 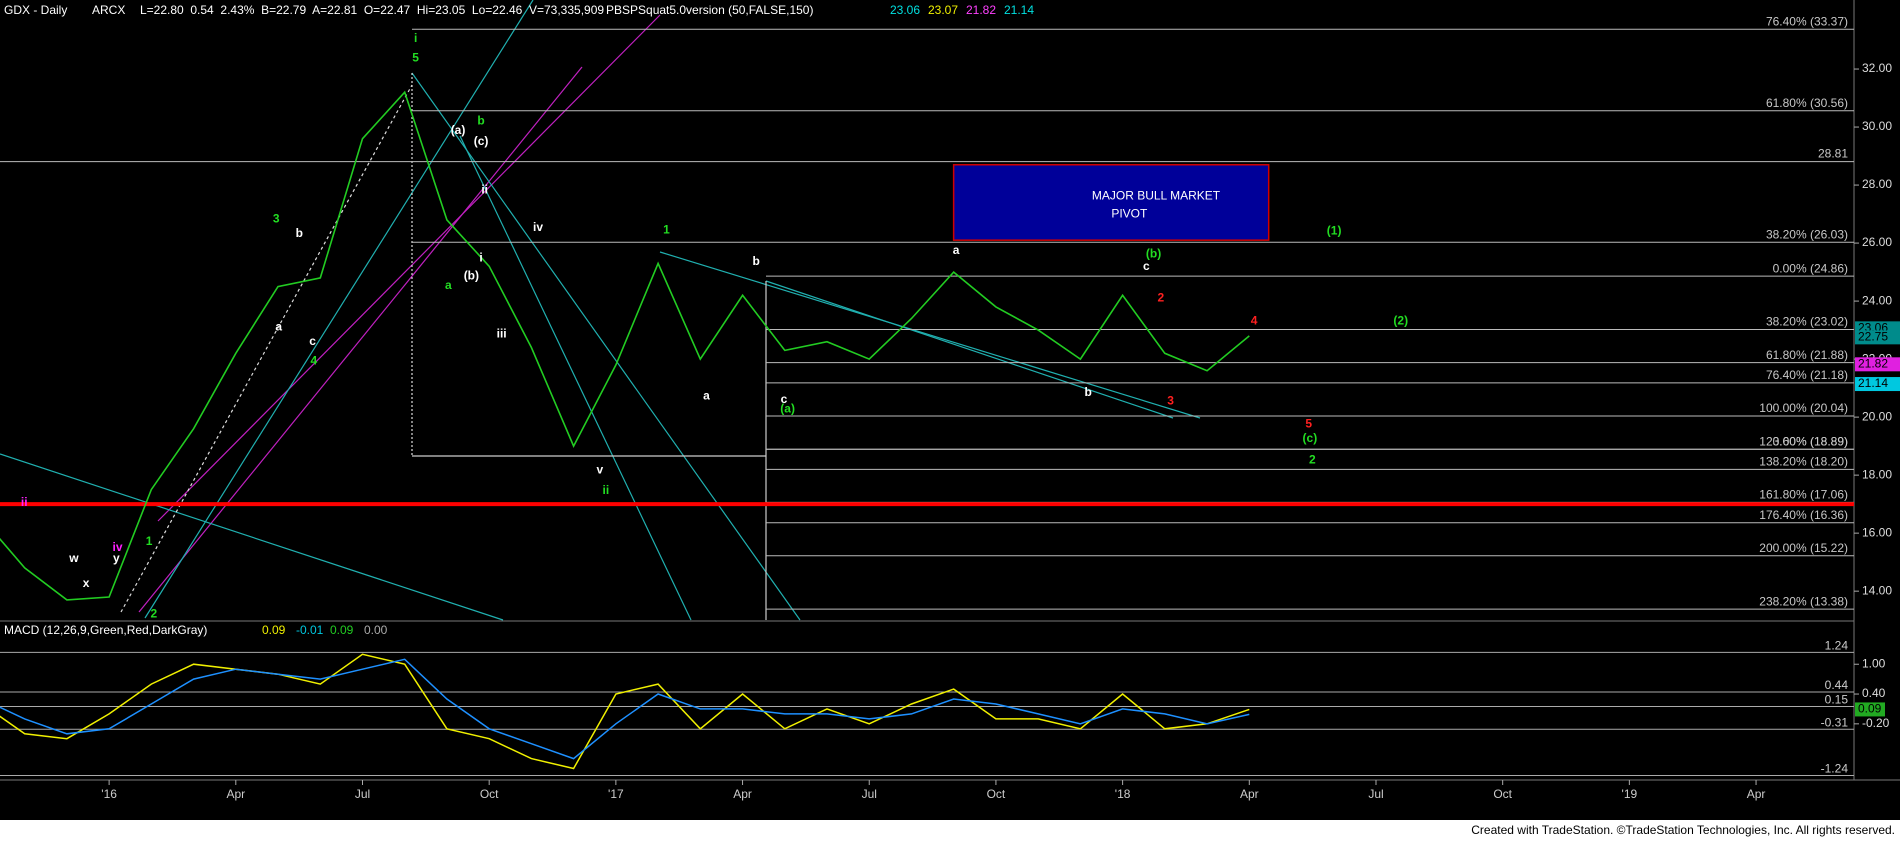 What do you see at coordinates (1877, 474) in the screenshot?
I see `y-tick-label: 18.00` at bounding box center [1877, 474].